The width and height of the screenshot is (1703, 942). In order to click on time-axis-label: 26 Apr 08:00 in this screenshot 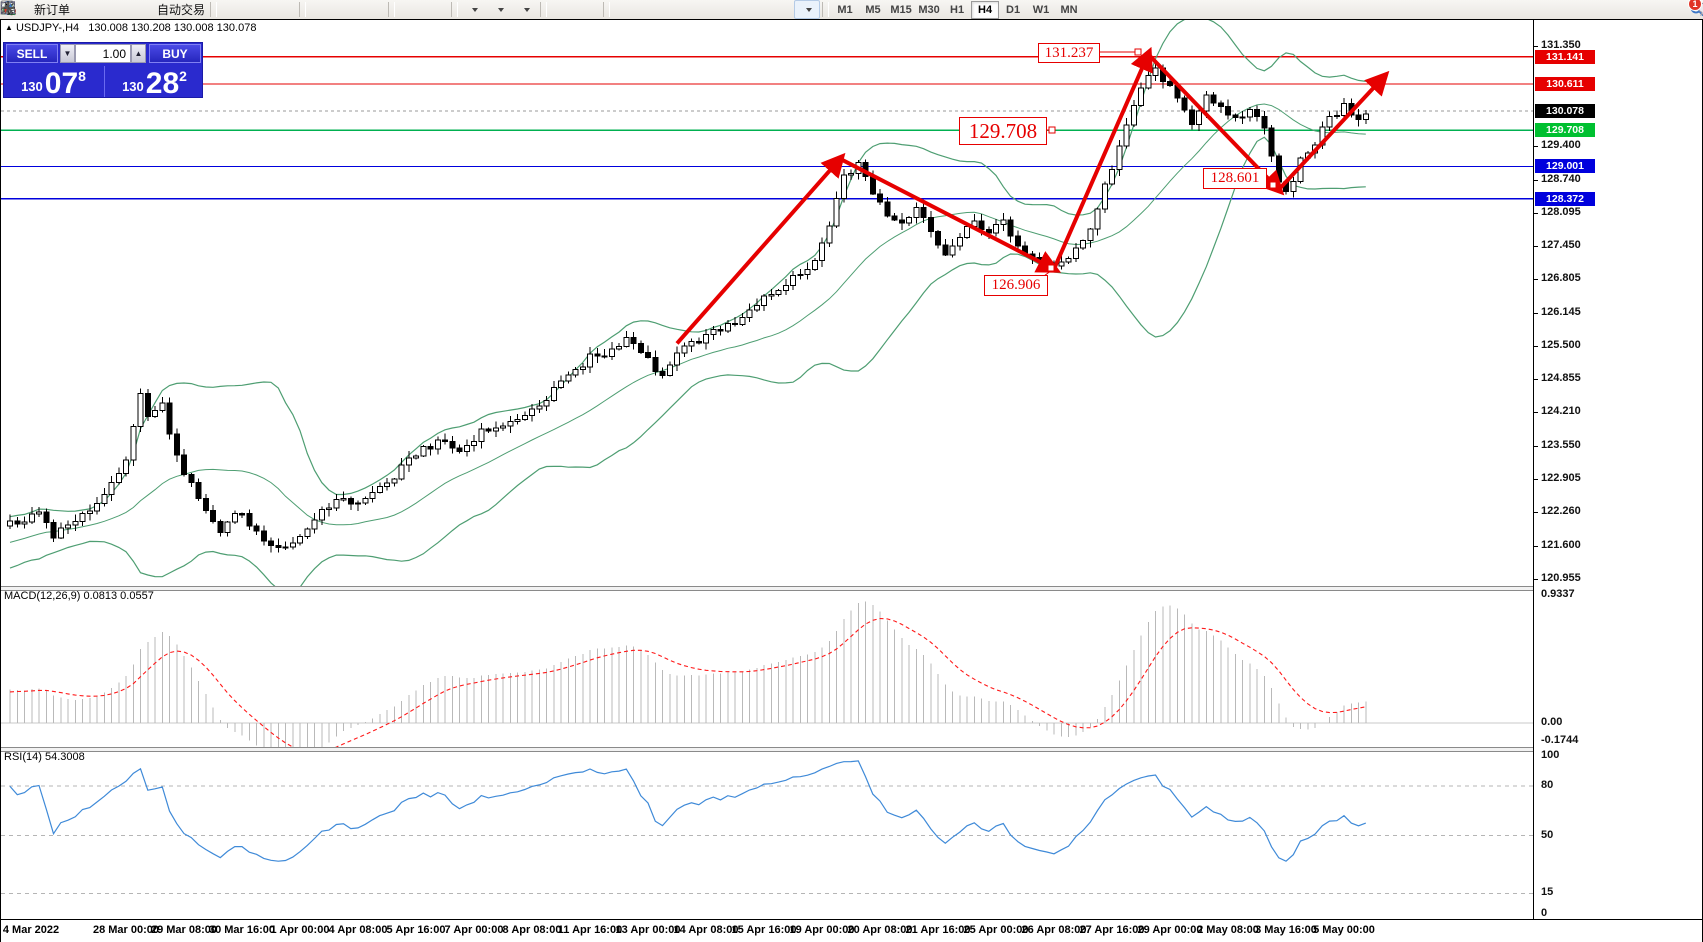, I will do `click(1054, 930)`.